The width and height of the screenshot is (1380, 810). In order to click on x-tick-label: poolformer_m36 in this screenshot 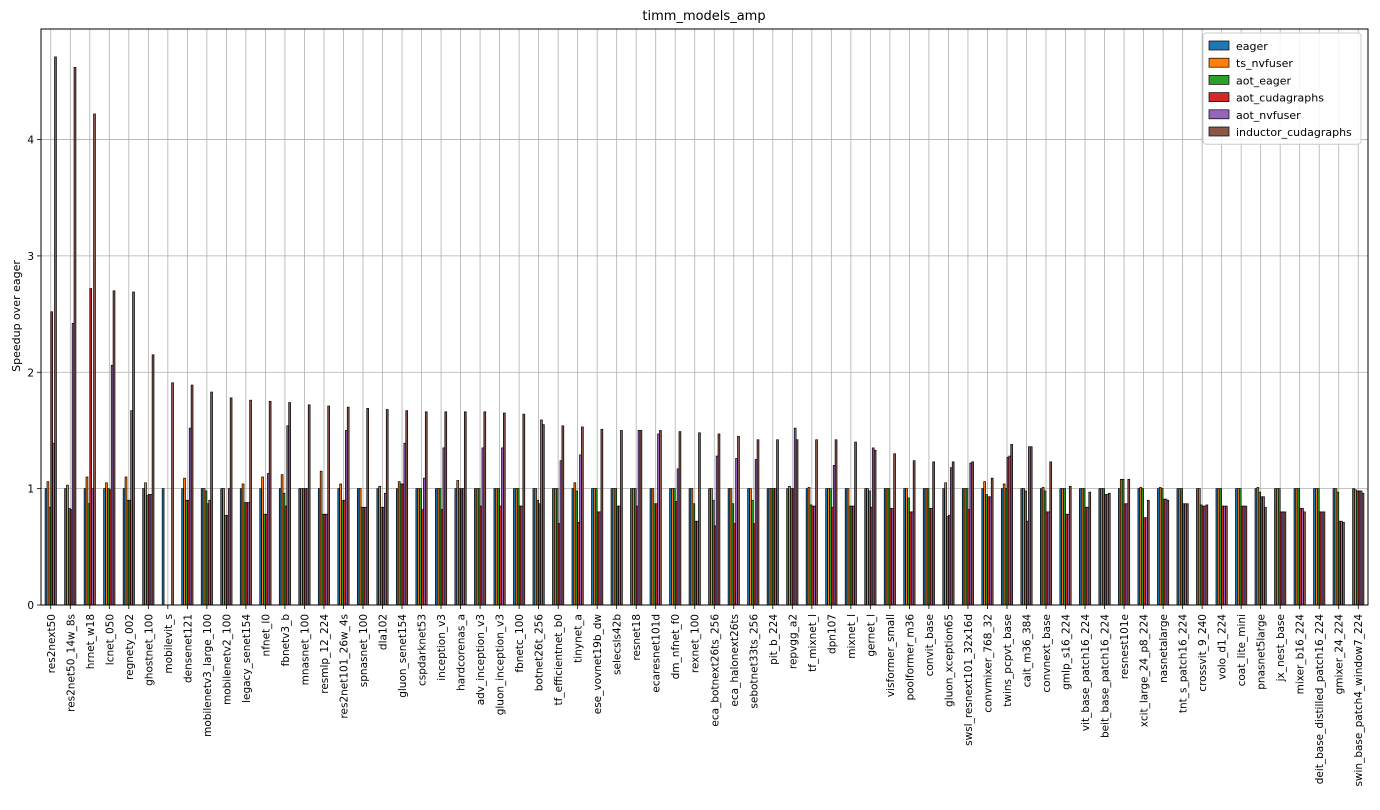, I will do `click(910, 657)`.